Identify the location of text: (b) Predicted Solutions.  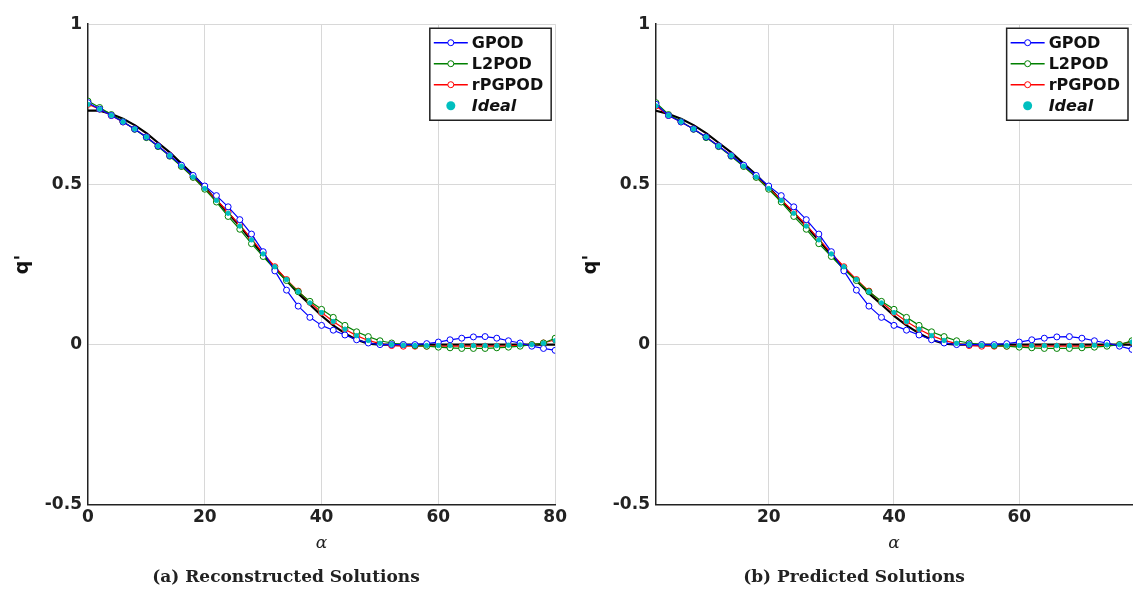
(854, 576).